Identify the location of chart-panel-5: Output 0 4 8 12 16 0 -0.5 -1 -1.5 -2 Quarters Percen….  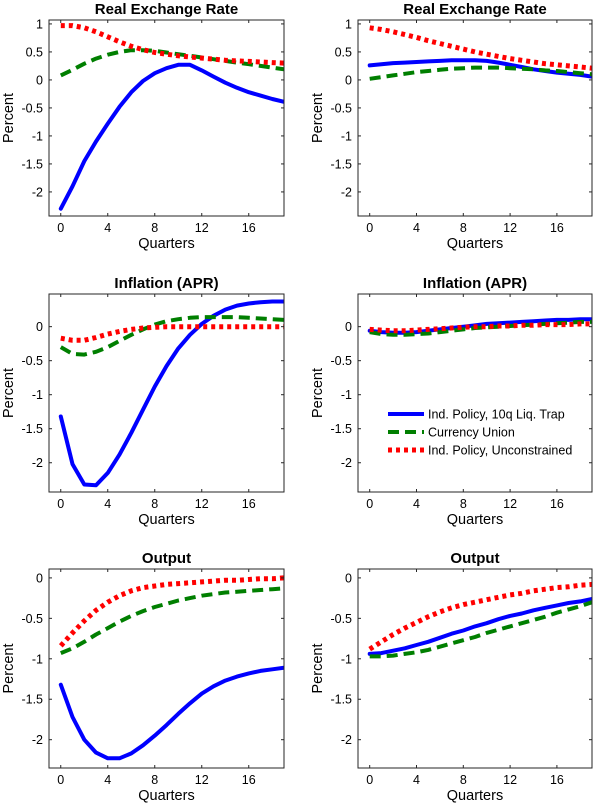
(143, 677).